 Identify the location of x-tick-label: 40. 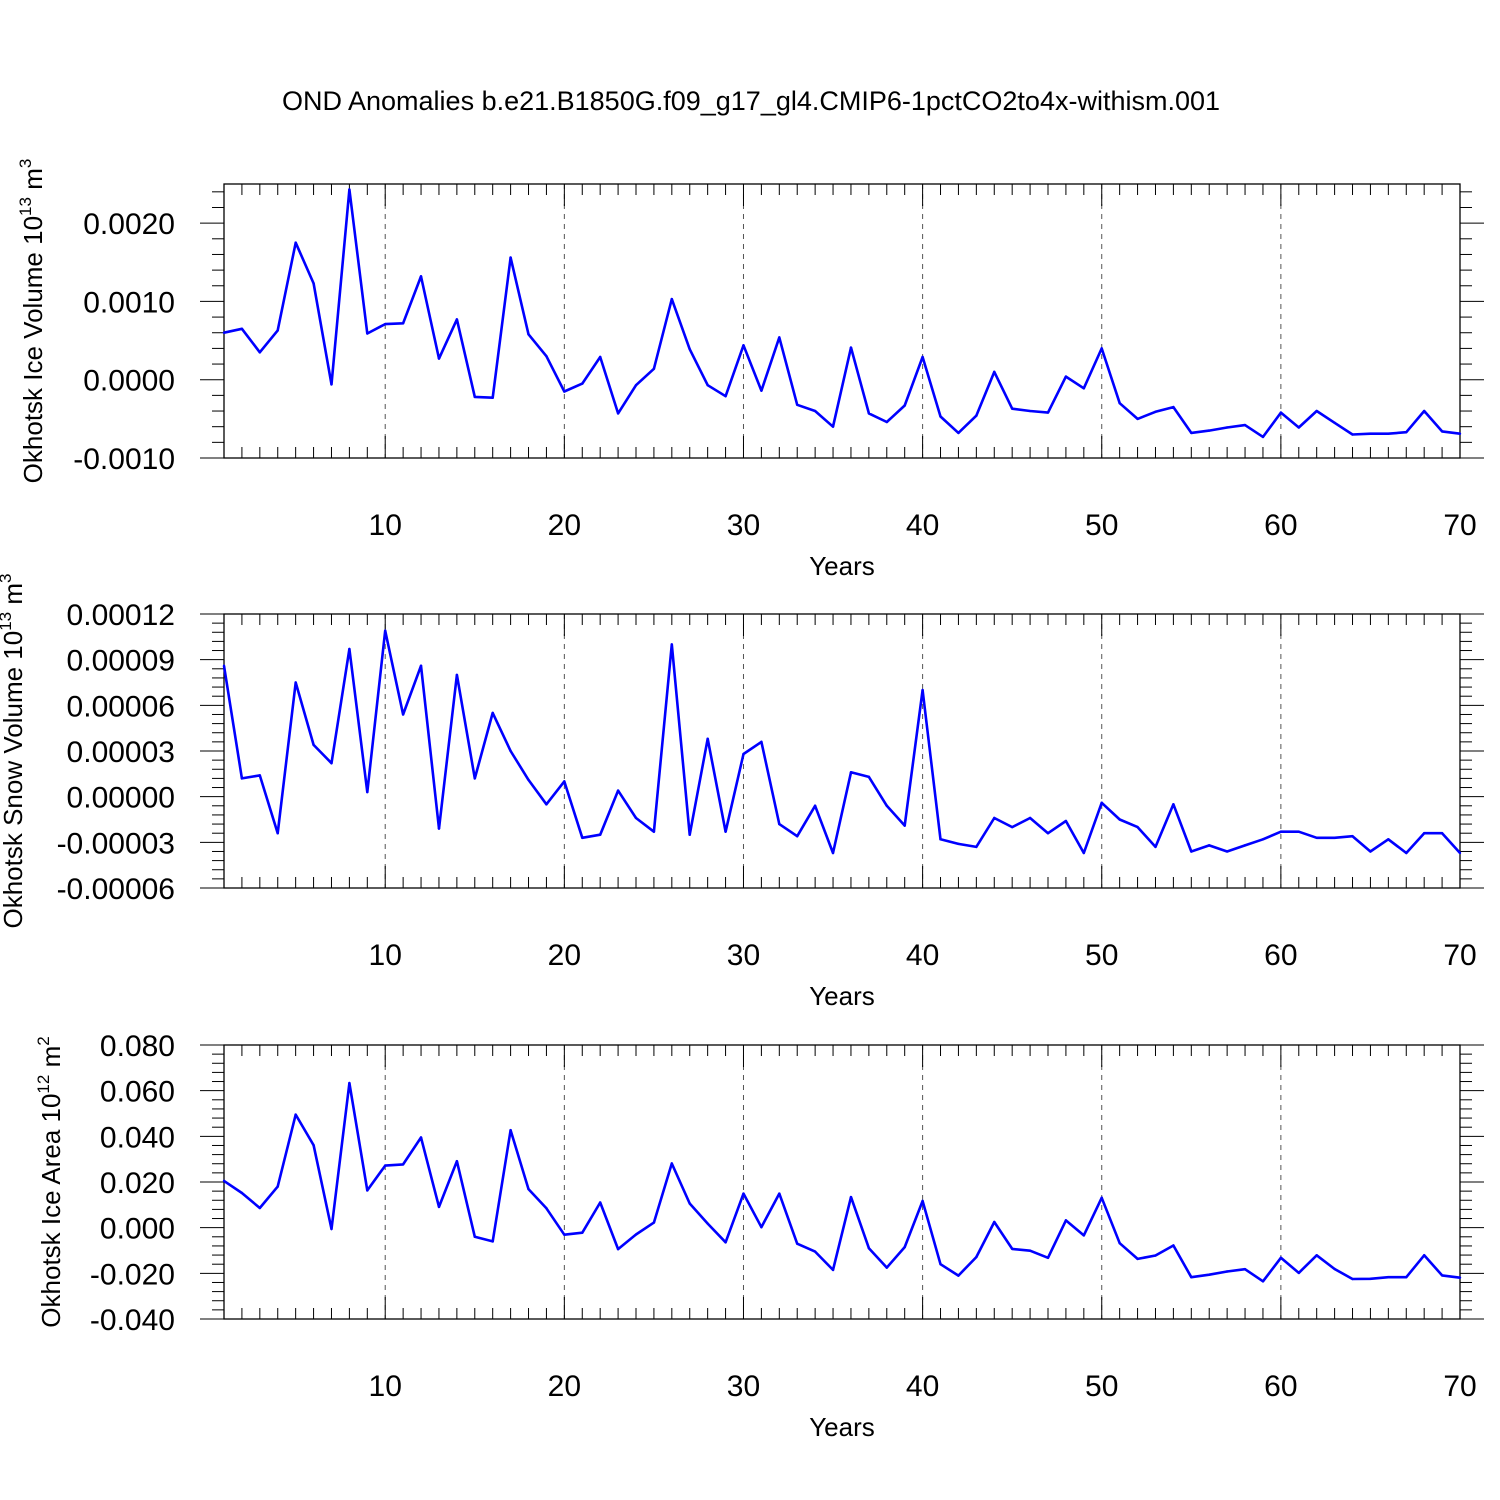
(922, 955).